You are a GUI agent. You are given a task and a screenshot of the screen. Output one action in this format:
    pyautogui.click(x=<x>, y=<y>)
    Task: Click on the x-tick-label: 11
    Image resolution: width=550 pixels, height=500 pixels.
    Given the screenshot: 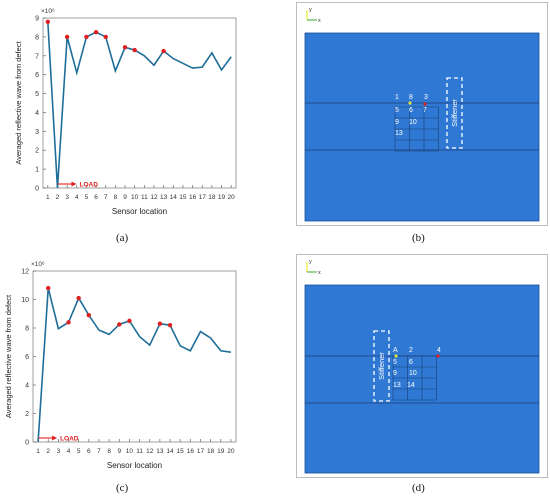 What is the action you would take?
    pyautogui.click(x=144, y=197)
    